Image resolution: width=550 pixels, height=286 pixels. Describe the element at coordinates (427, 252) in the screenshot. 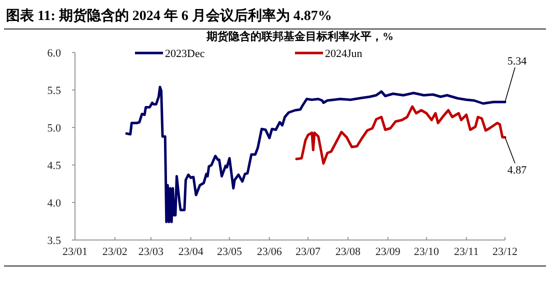

I see `x-tick-label: 23/10` at that location.